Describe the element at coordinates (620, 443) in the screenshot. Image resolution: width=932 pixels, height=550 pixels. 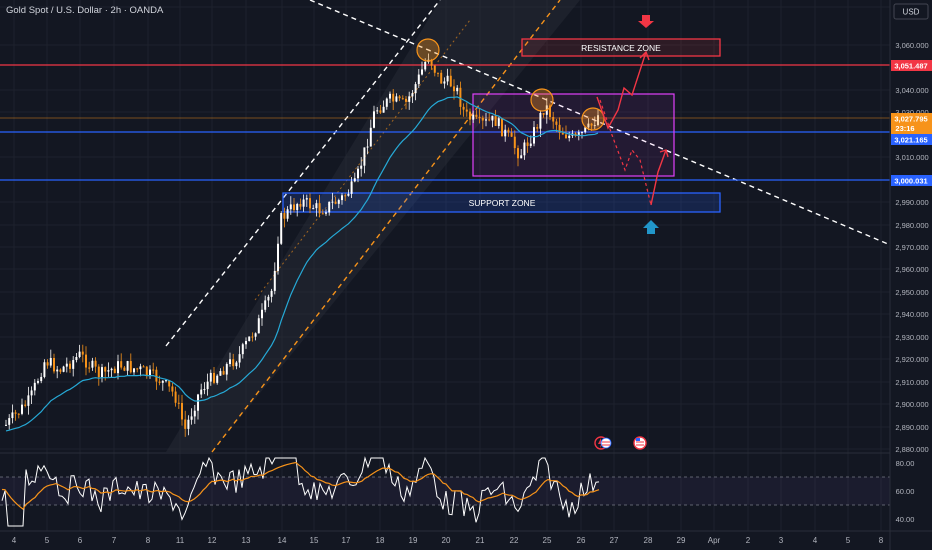
I see `economic-events` at that location.